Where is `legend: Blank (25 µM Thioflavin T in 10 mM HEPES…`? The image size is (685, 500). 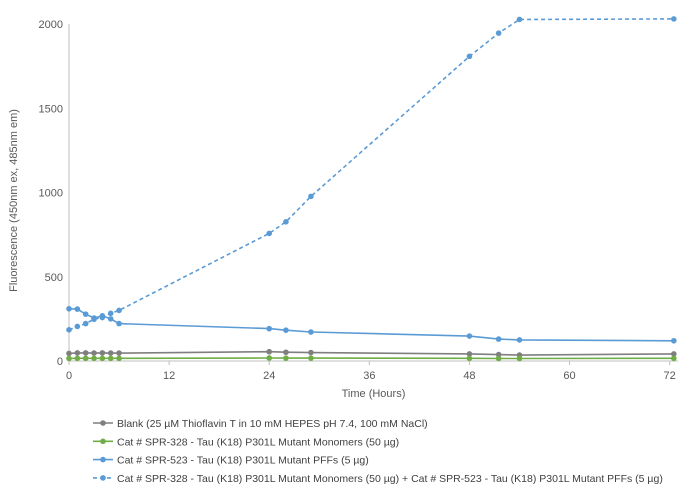 legend: Blank (25 µM Thioflavin T in 10 mM HEPES… is located at coordinates (378, 451).